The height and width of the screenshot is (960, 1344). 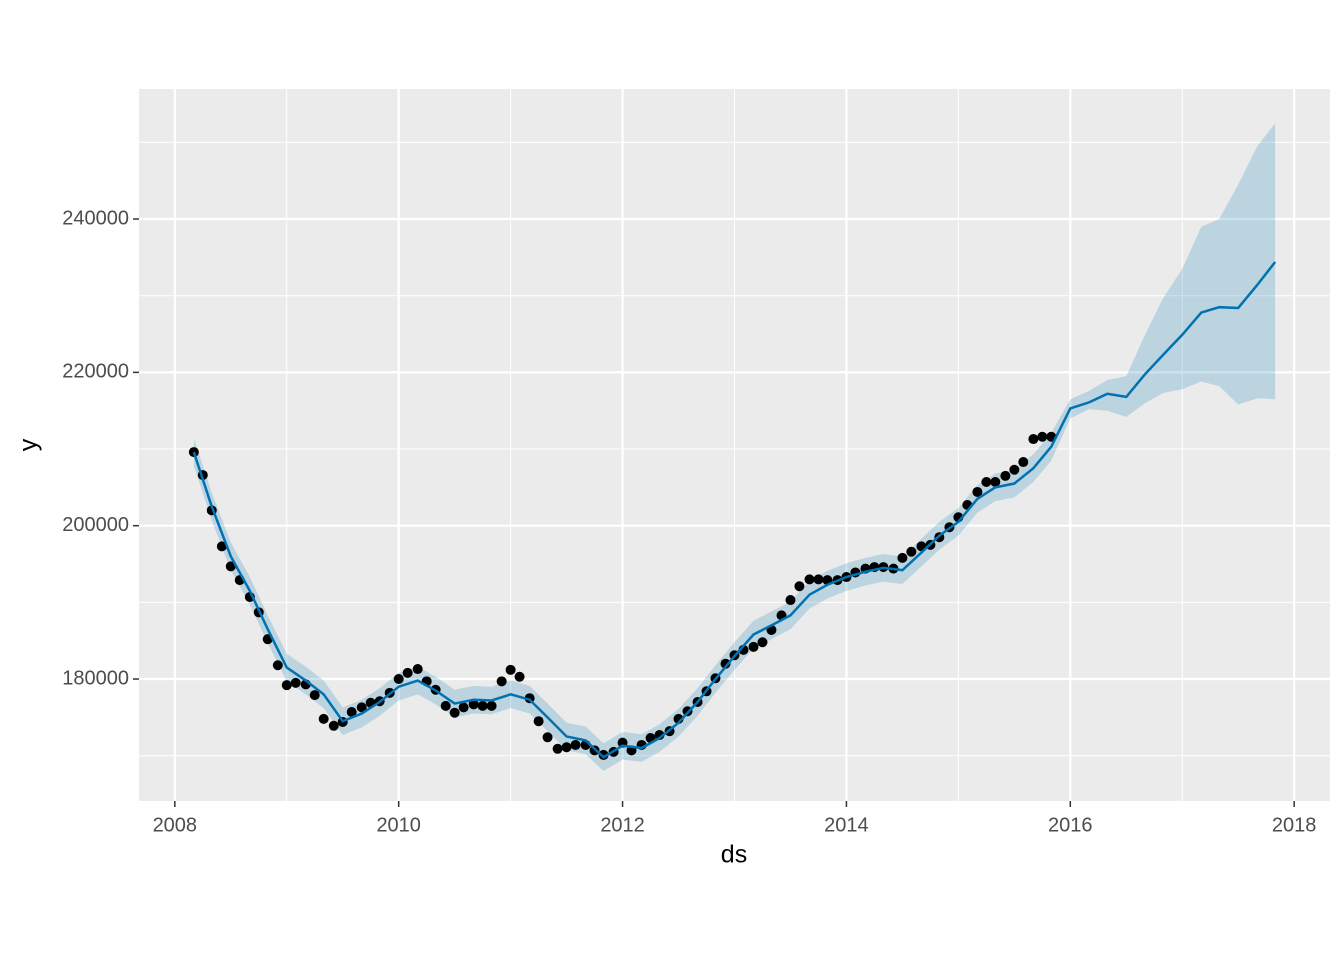 I want to click on y-tick-label: 220000, so click(x=95, y=372).